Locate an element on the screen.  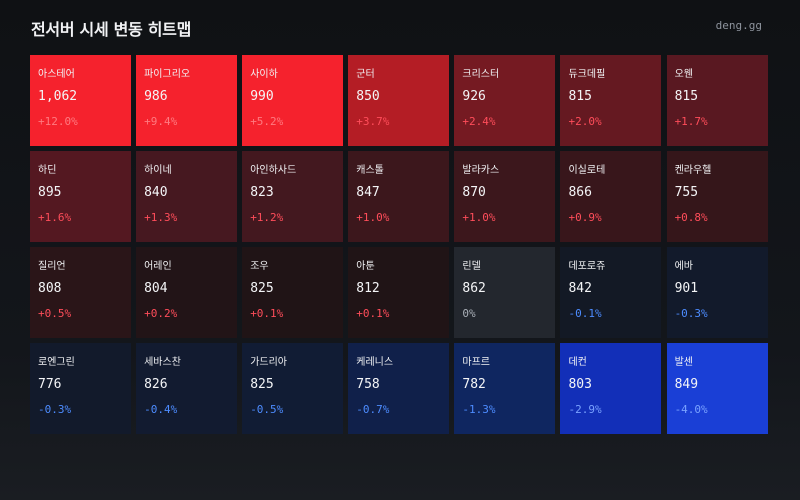
price-change: +0.5% is located at coordinates (55, 313).